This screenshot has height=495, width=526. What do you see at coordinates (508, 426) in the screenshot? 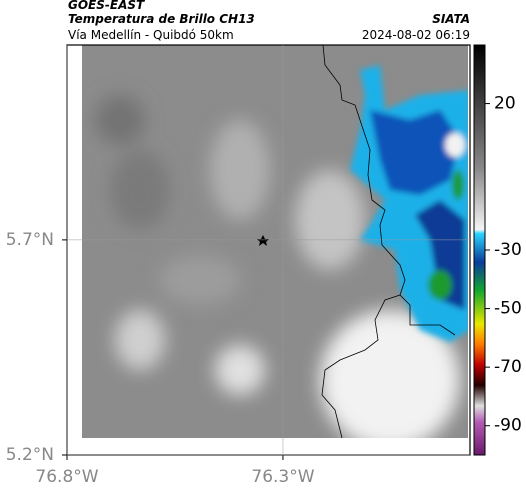
I see `colorbar-tick-label: -90` at bounding box center [508, 426].